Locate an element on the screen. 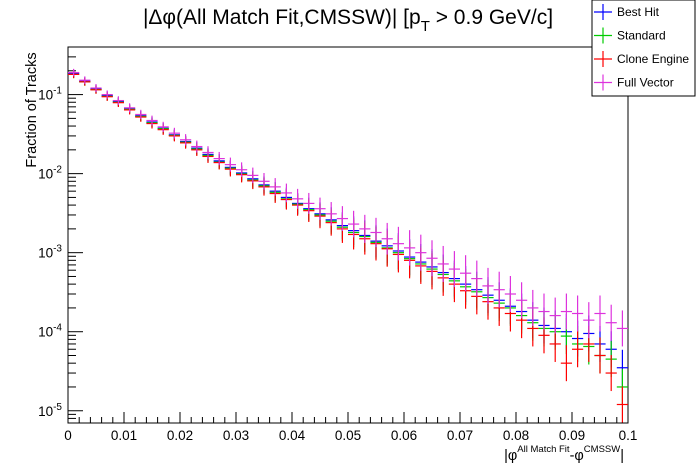  legend-box is located at coordinates (643, 48).